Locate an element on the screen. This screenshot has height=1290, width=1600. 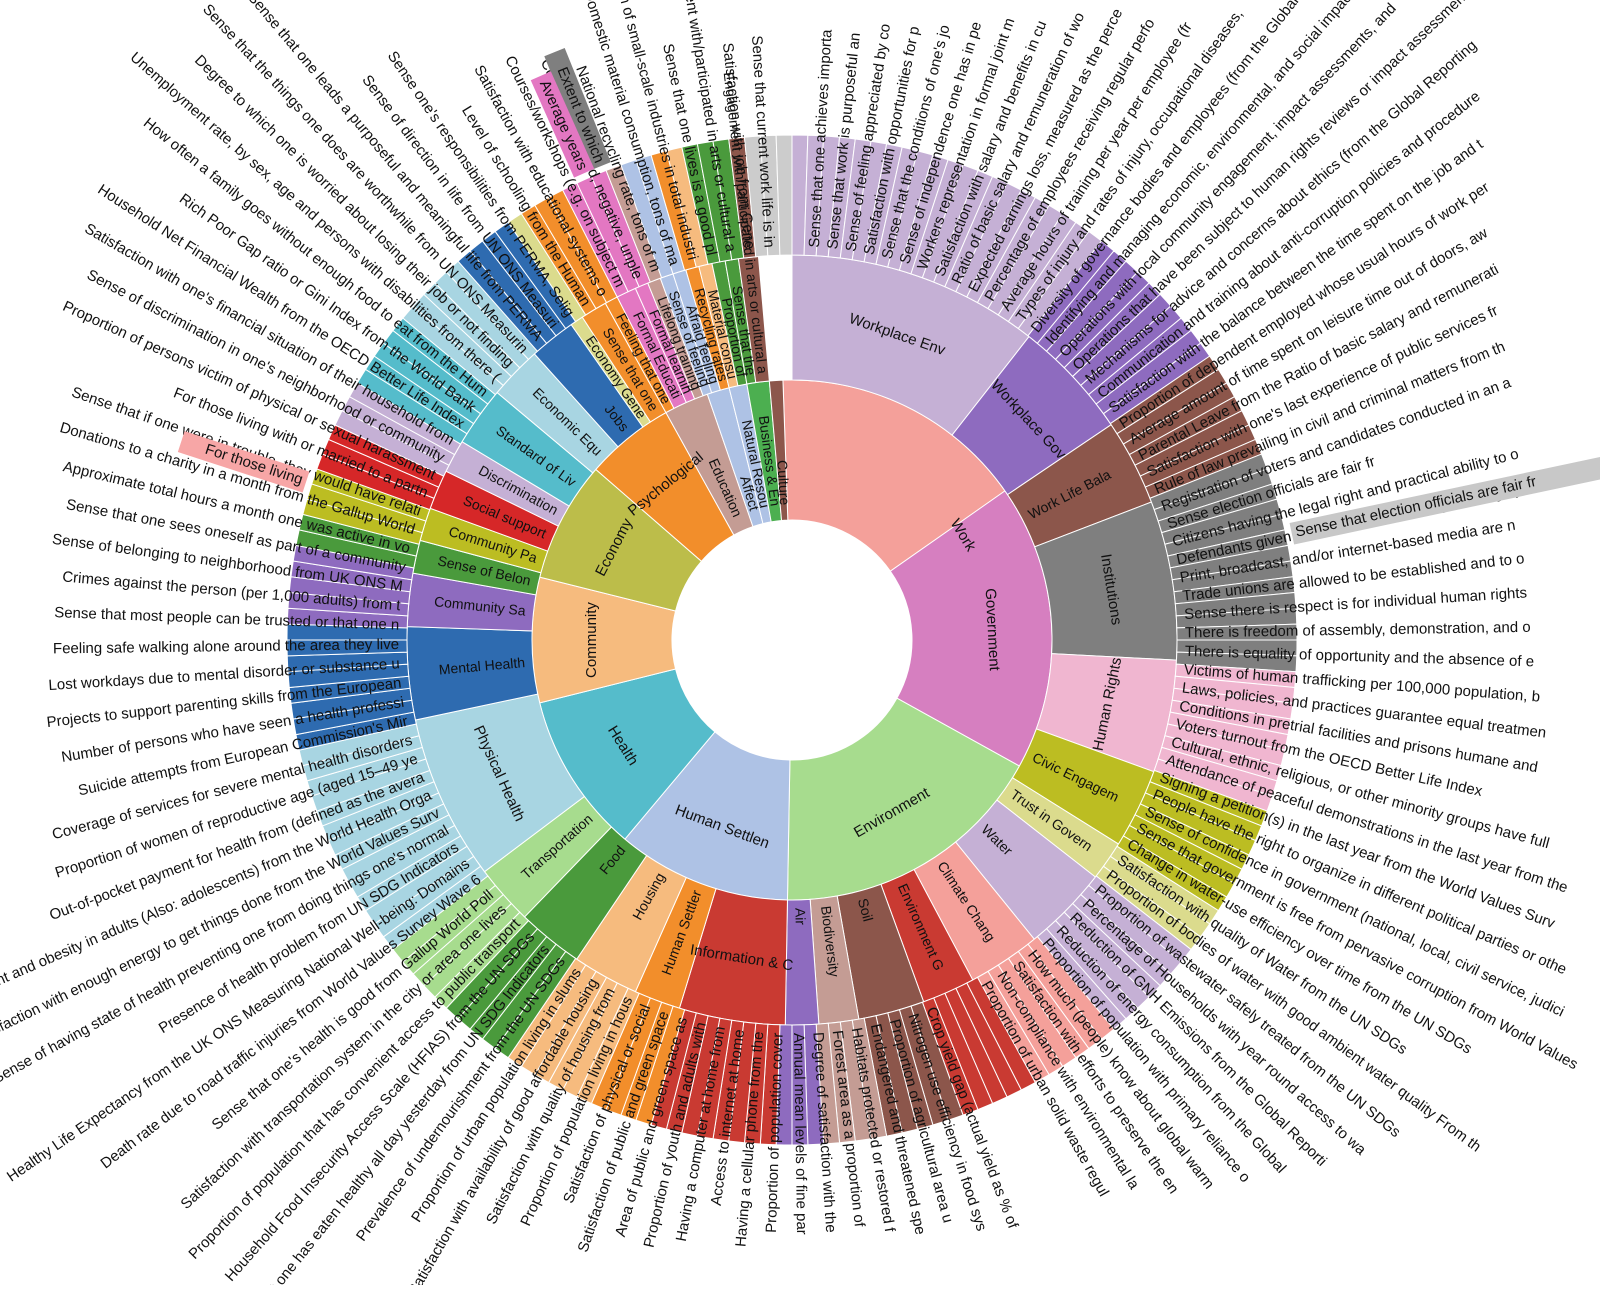
center-hole is located at coordinates (792, 640).